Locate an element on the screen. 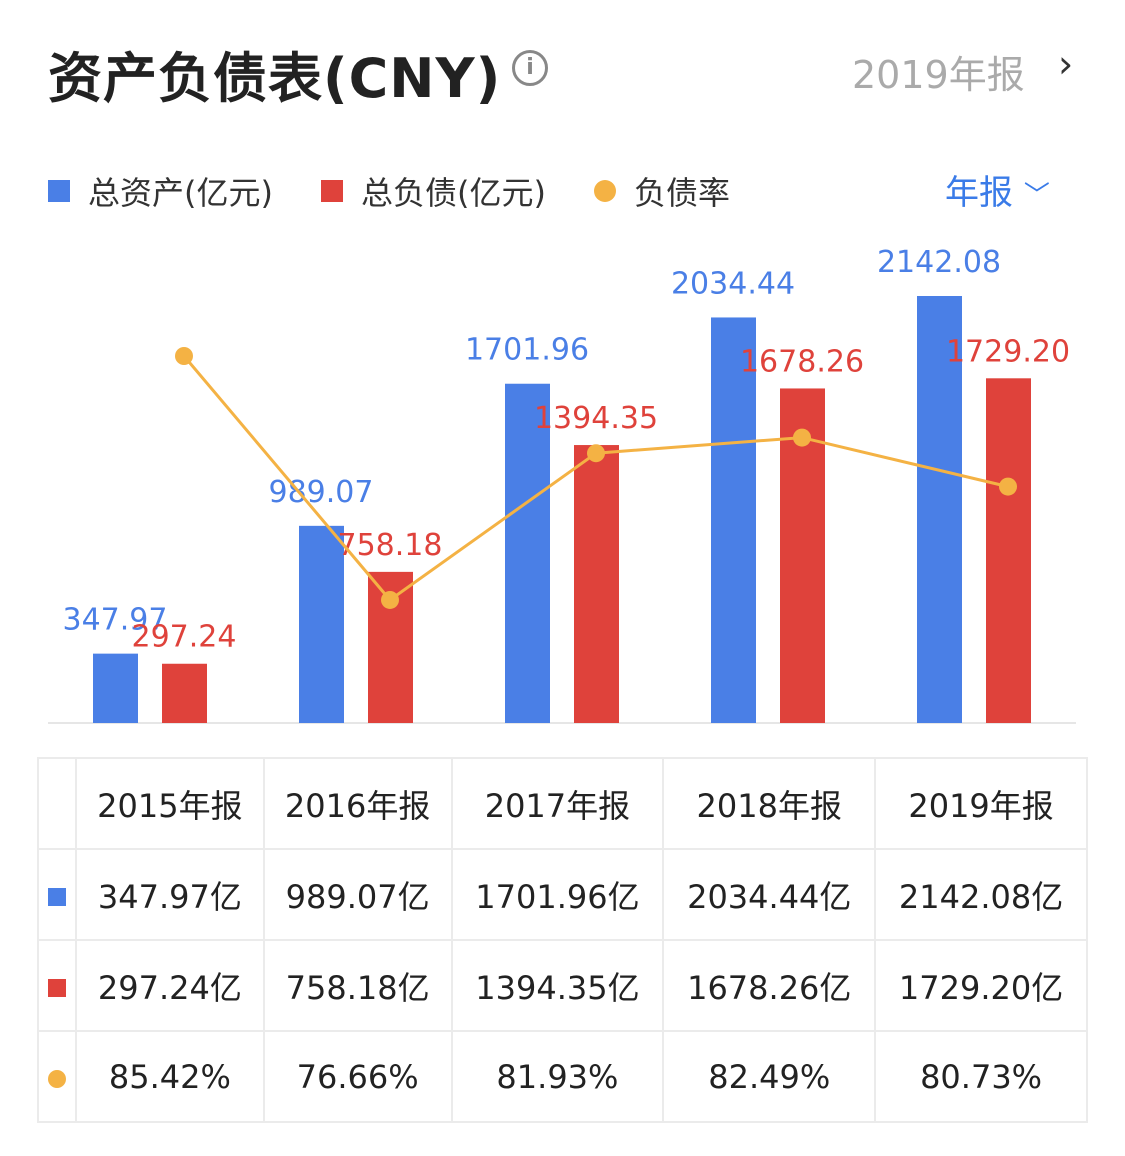  table-cell: 1729.20亿 is located at coordinates (981, 985).